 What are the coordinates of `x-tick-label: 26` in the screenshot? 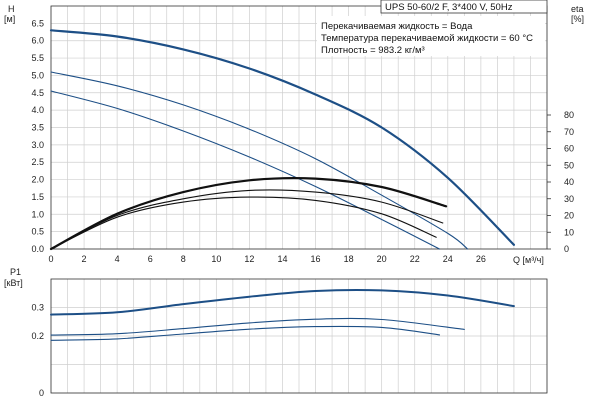 It's located at (481, 259).